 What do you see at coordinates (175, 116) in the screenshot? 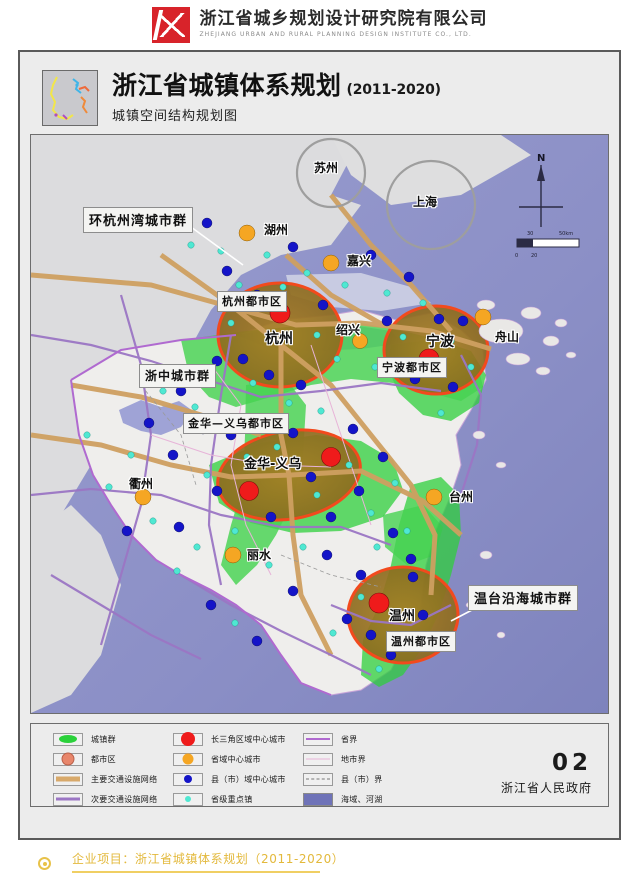
I see `page-subtitle: 城镇空间结构规划图` at bounding box center [175, 116].